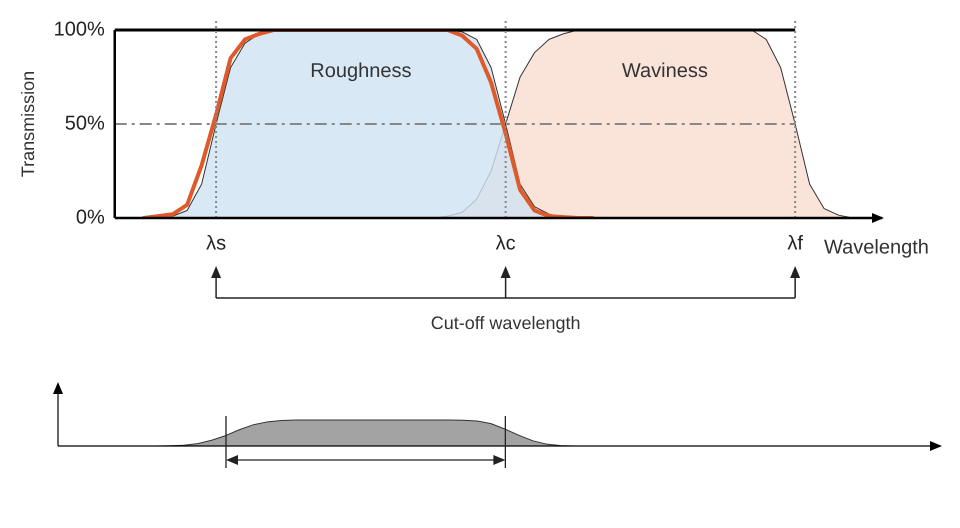 Image resolution: width=960 pixels, height=528 pixels. I want to click on x-tick-label: λs, so click(216, 243).